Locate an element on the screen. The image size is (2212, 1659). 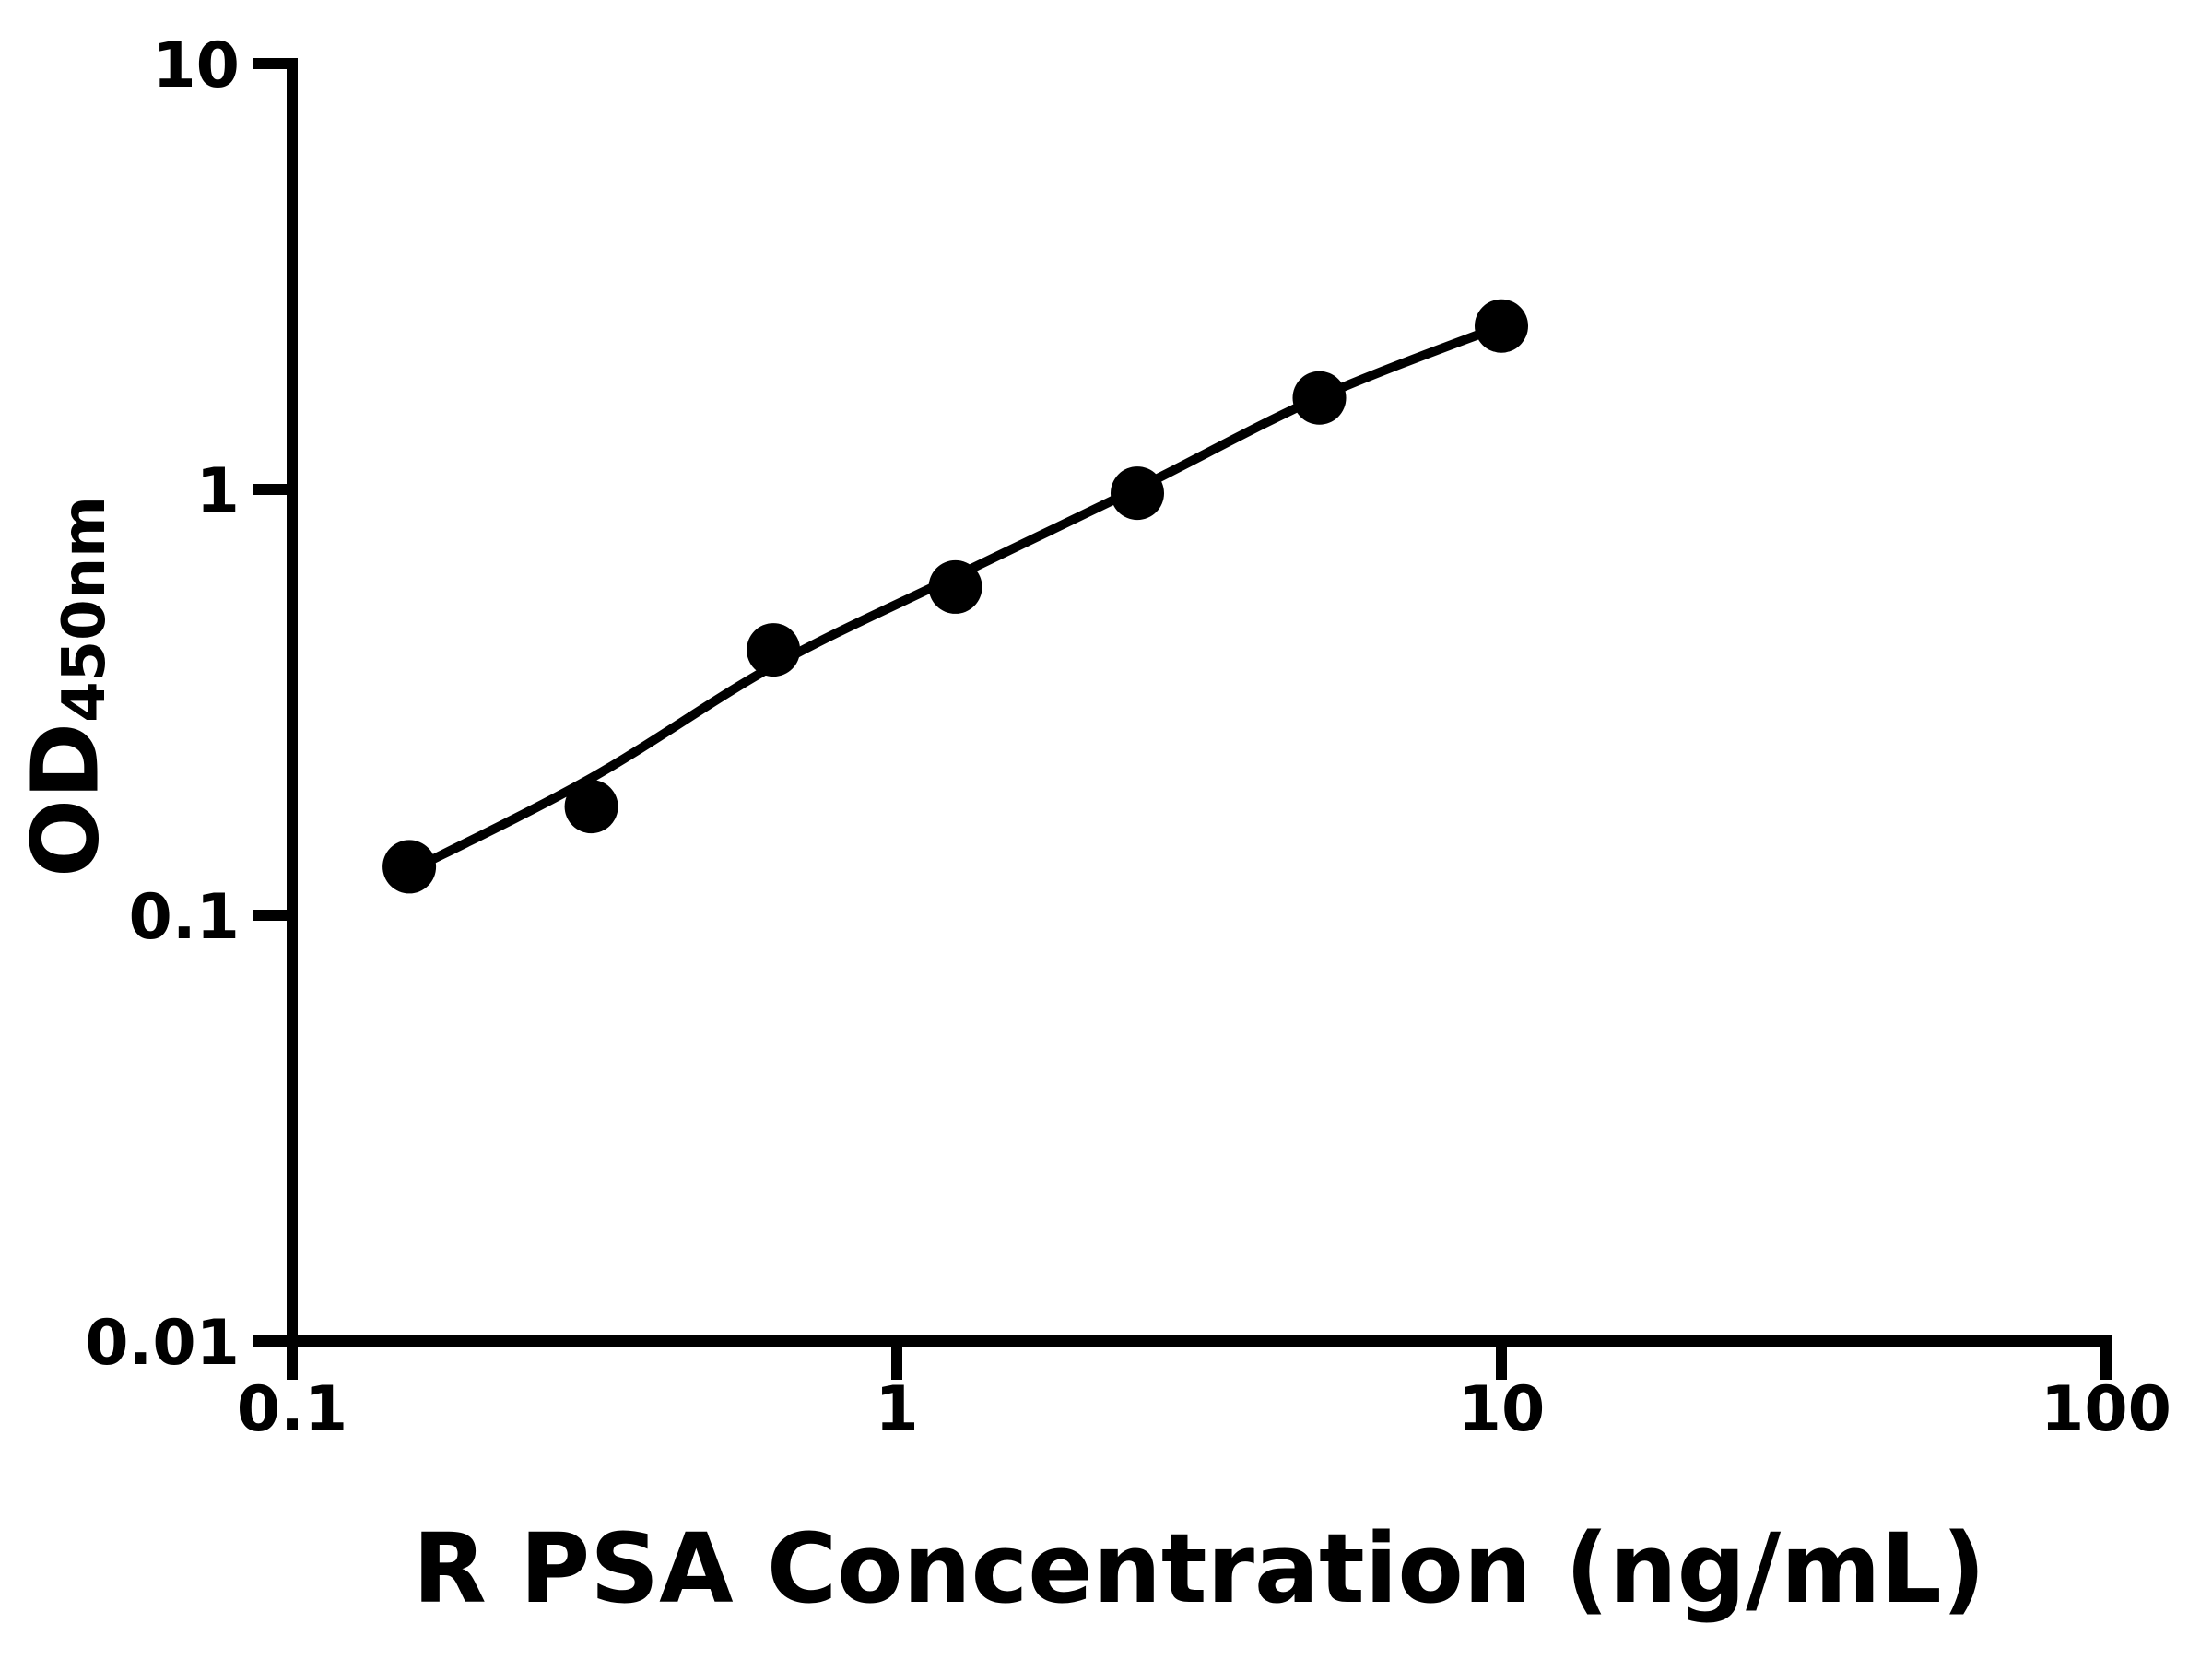
y-axis-title: OD450nm is located at coordinates (65, 686).